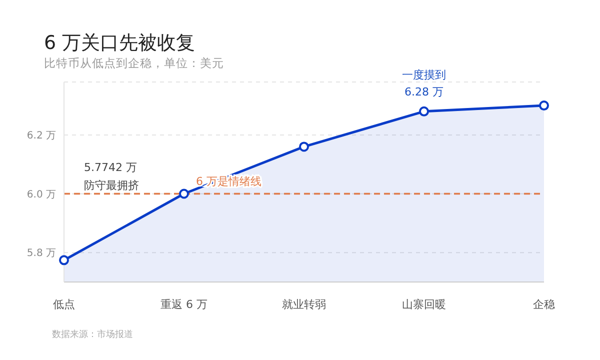 The height and width of the screenshot is (360, 600). What do you see at coordinates (92, 334) in the screenshot?
I see `source-note: 数据来源：市场报道` at bounding box center [92, 334].